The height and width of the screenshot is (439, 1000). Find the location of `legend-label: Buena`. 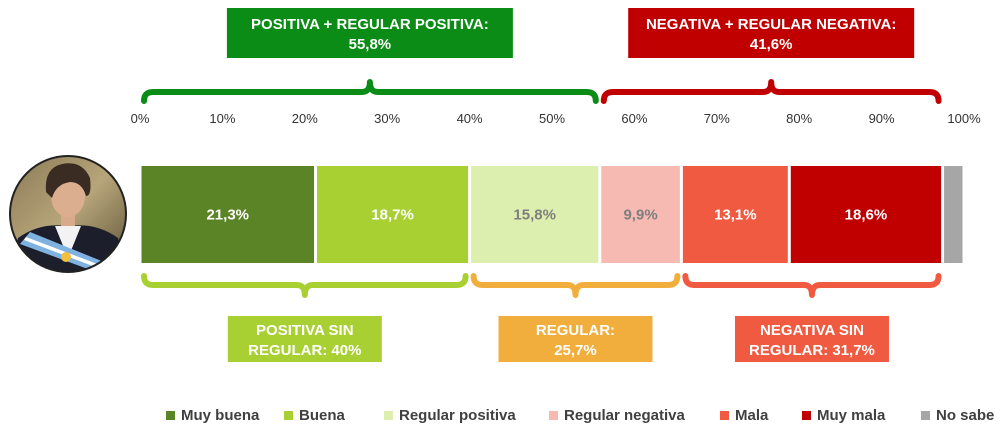

legend-label: Buena is located at coordinates (322, 415).